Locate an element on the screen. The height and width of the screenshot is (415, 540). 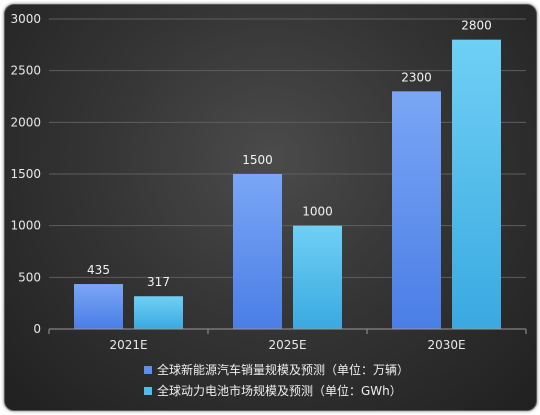
legend-item-vehicle-sales: 全球新能源汽车销量规模及预测（单位：万辆） is located at coordinates (276, 369).